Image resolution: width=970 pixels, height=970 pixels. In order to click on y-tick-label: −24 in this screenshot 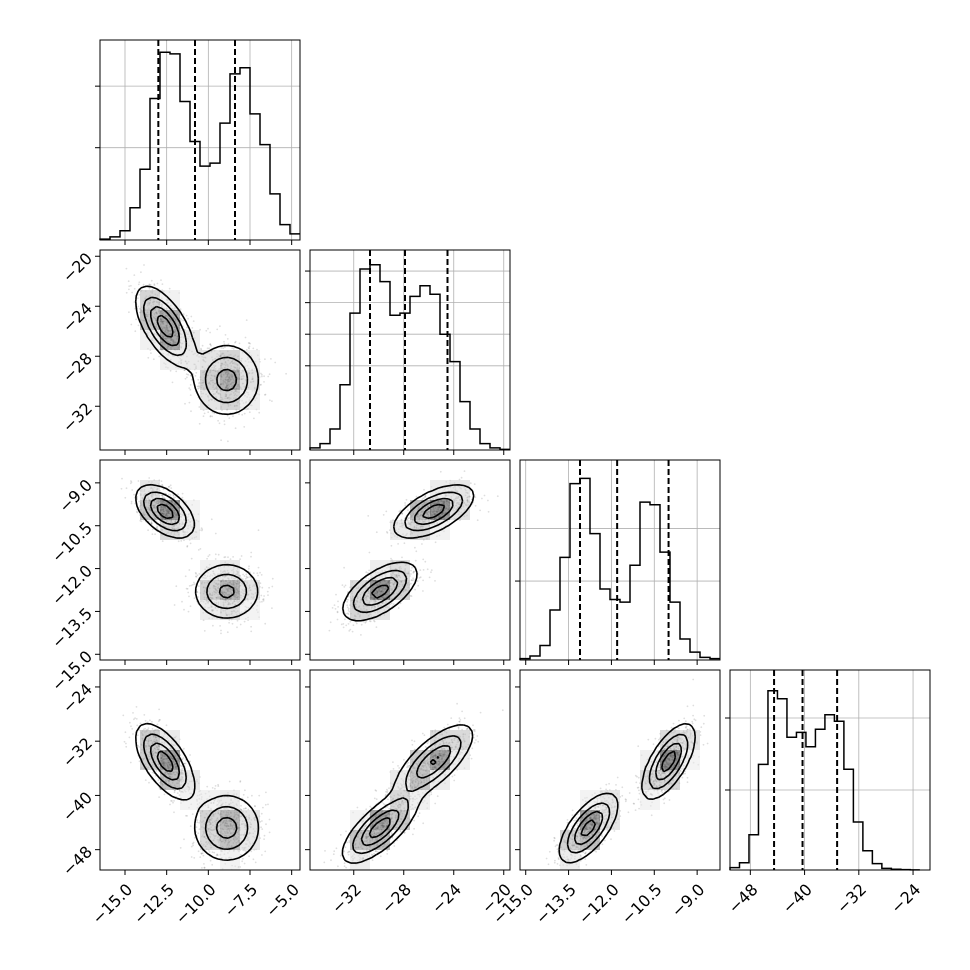, I will do `click(77, 317)`.